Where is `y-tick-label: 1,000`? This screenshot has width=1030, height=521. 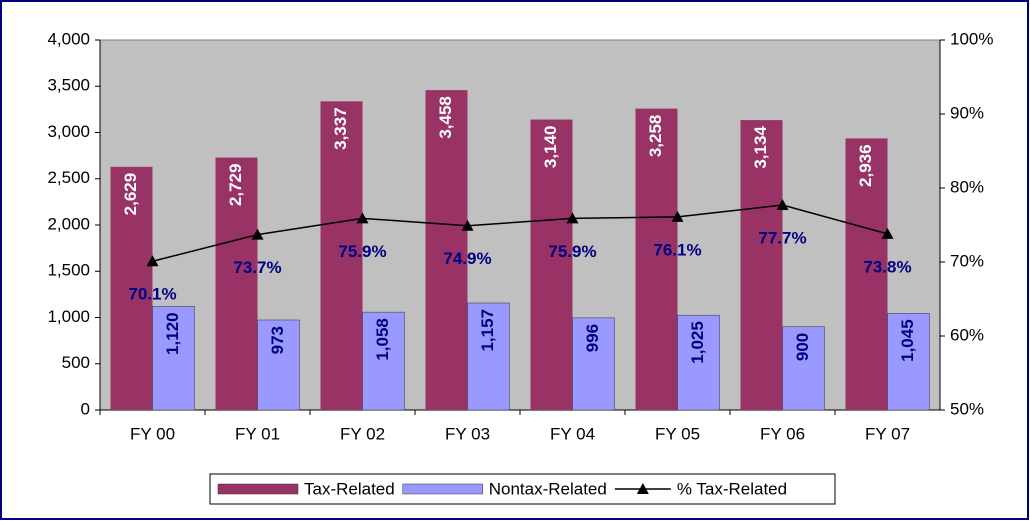 y-tick-label: 1,000 is located at coordinates (68, 316).